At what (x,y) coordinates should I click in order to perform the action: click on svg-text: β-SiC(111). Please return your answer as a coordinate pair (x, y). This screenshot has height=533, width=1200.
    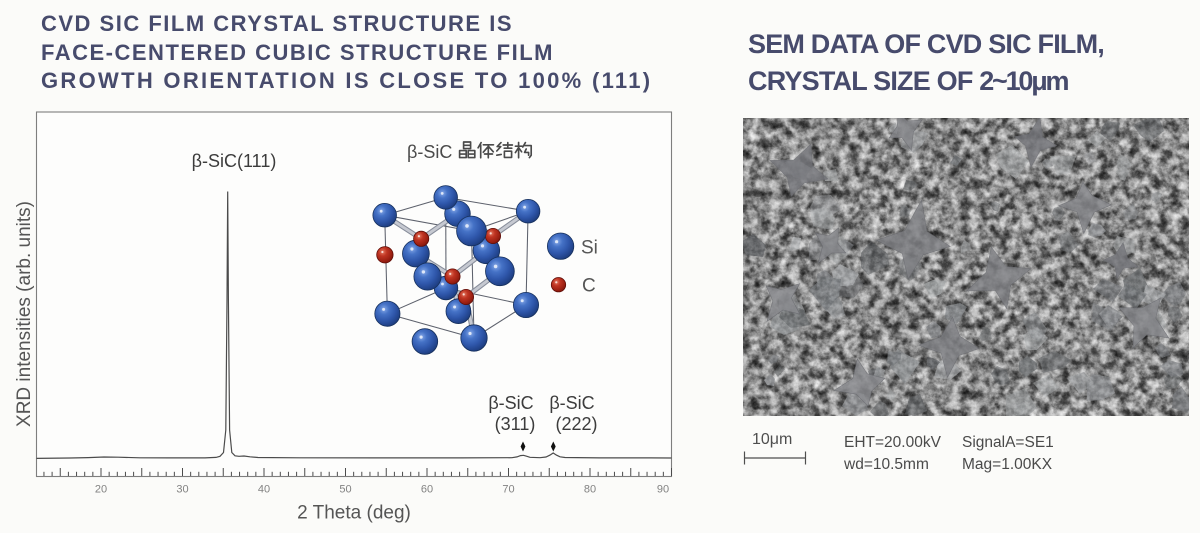
    Looking at the image, I should click on (234, 161).